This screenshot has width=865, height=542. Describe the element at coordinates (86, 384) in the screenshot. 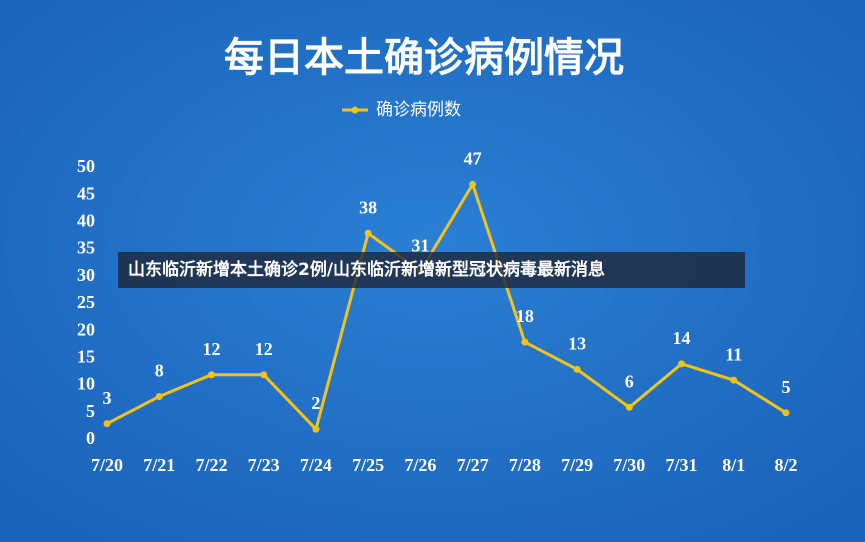

I see `y-tick-label: 10` at that location.